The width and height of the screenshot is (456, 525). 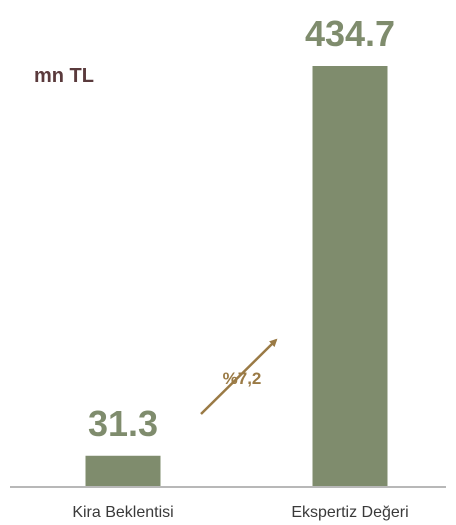 I want to click on bar-kira-beklentisi, so click(x=123, y=470).